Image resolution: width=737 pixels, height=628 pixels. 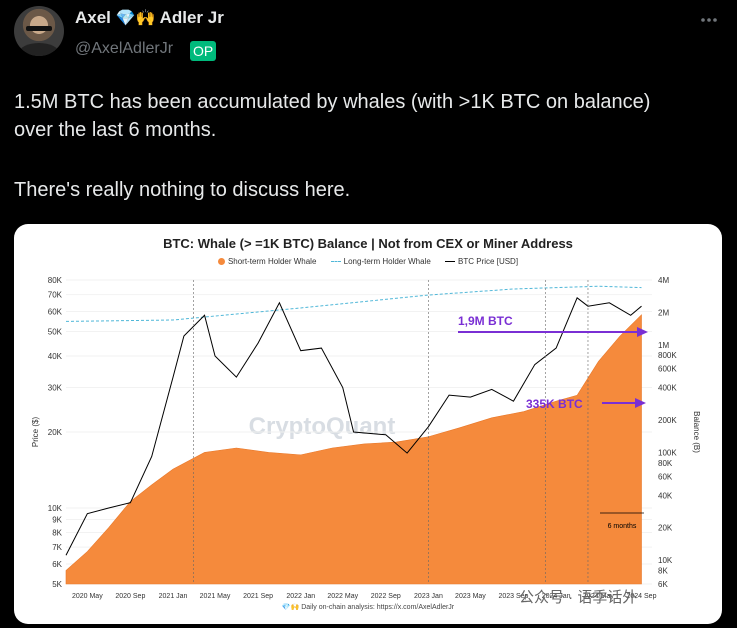 I want to click on y-left-tick-label: 30K, so click(x=55, y=388).